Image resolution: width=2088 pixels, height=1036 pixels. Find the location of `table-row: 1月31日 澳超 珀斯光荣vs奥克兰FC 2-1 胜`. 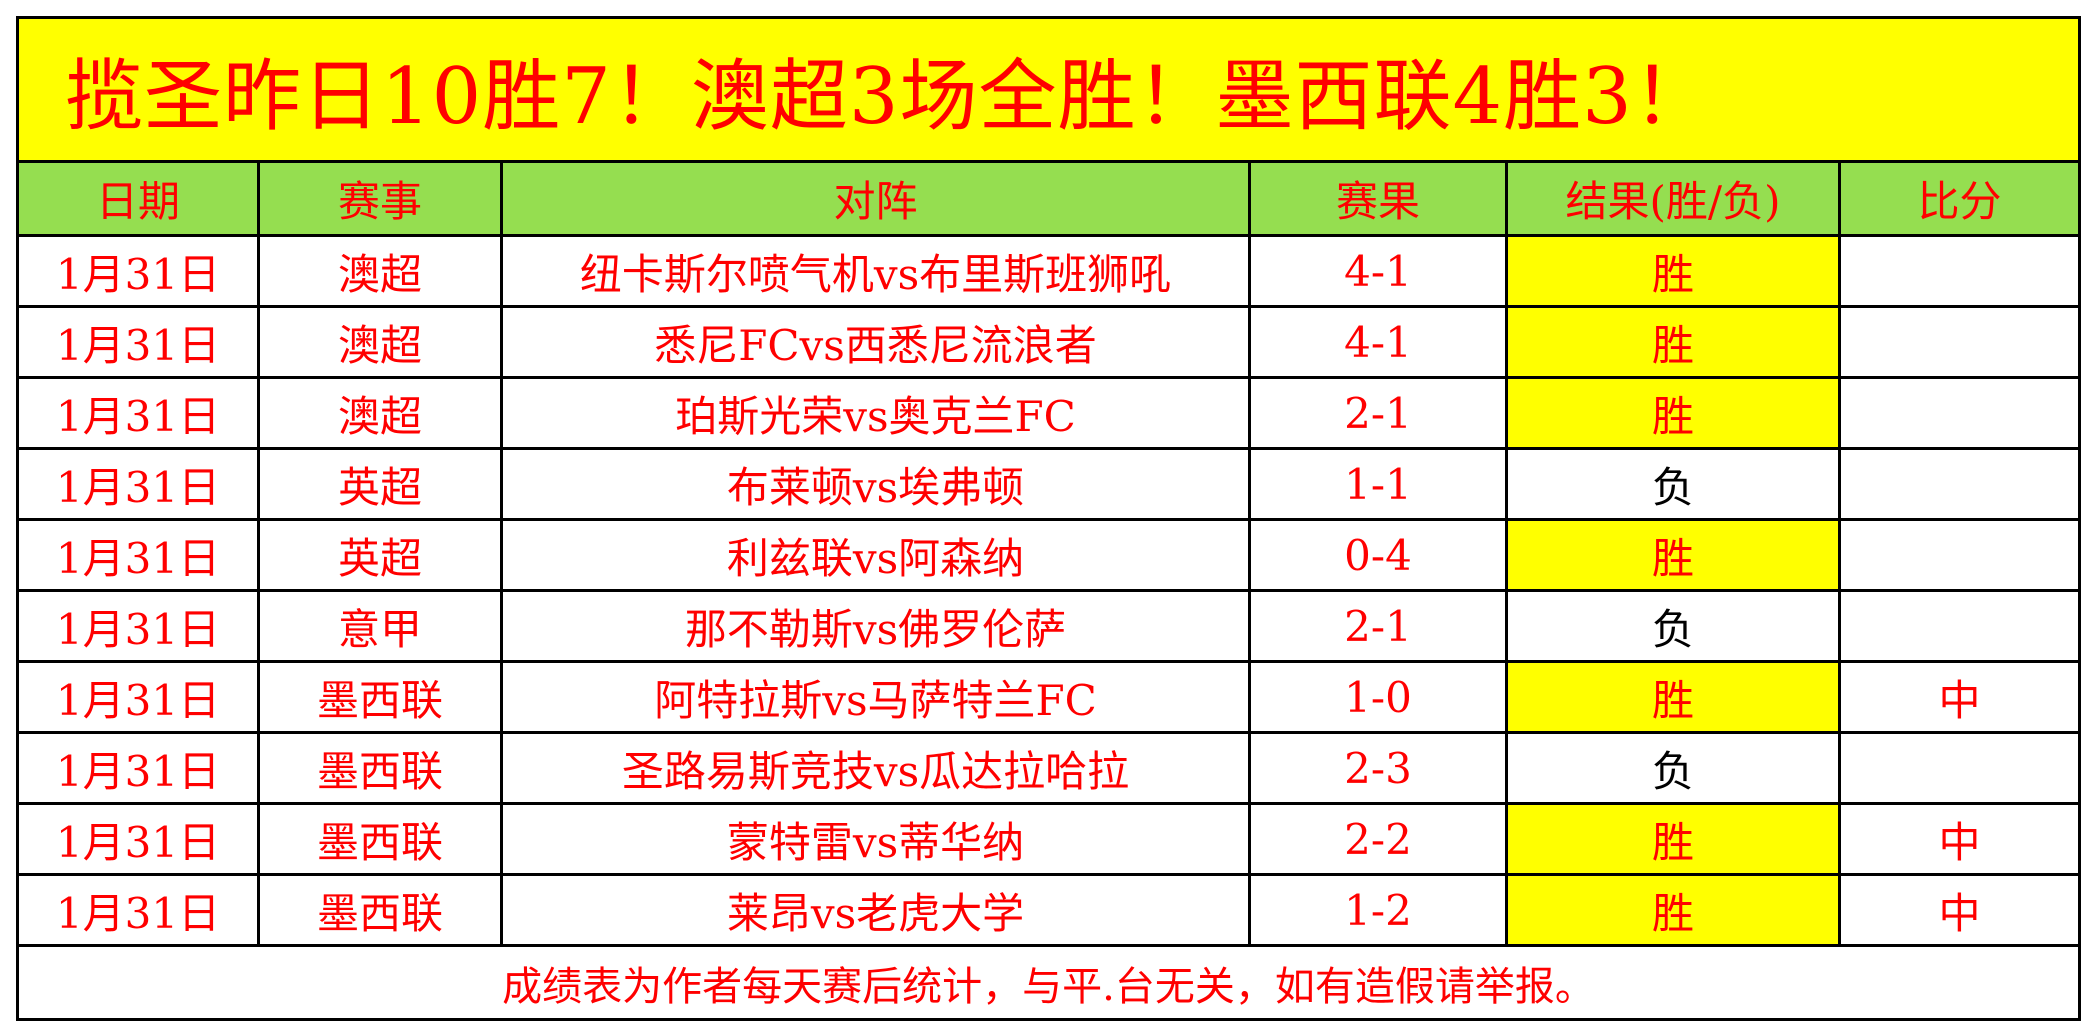

table-row: 1月31日 澳超 珀斯光荣vs奥克兰FC 2-1 胜 is located at coordinates (1049, 413).